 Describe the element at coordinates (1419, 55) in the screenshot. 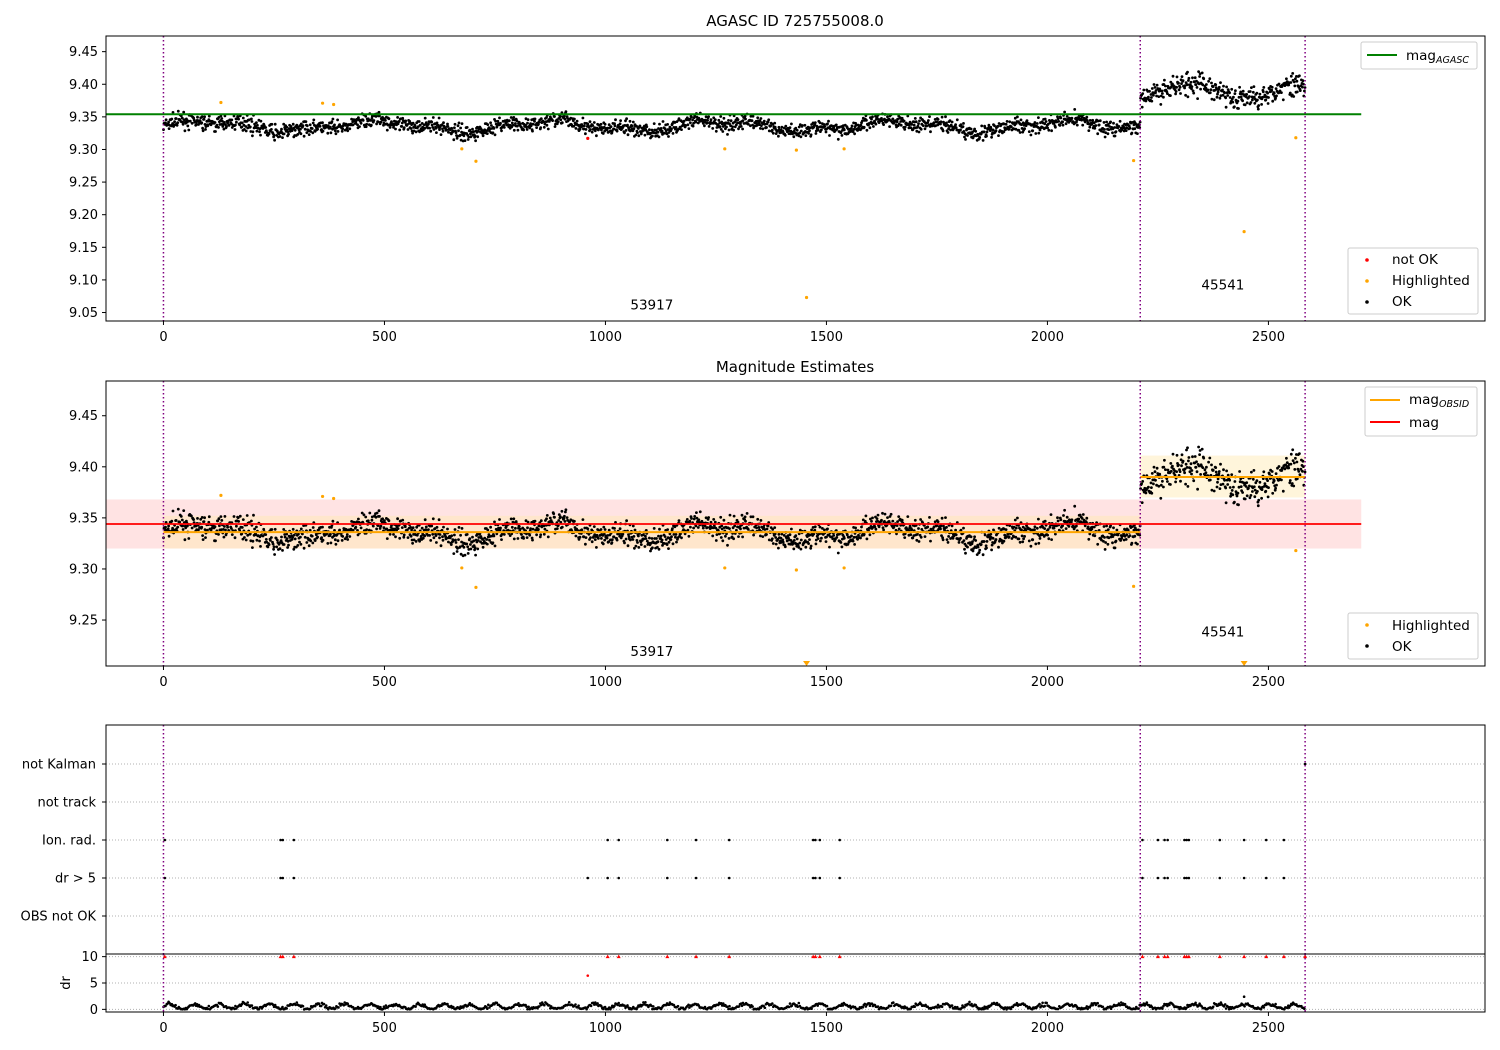

I see `agasc-legend-top: magAGASC` at that location.